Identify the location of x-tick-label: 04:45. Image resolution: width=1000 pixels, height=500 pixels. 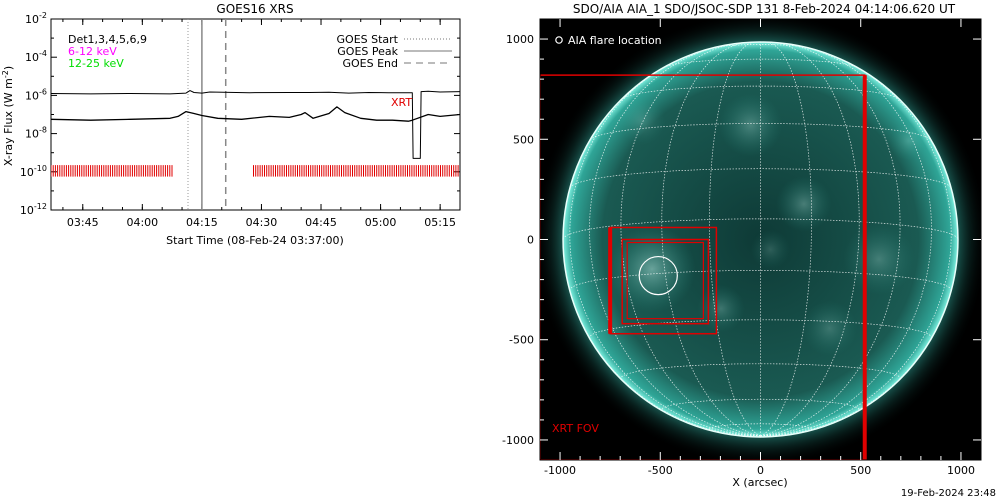
(321, 222).